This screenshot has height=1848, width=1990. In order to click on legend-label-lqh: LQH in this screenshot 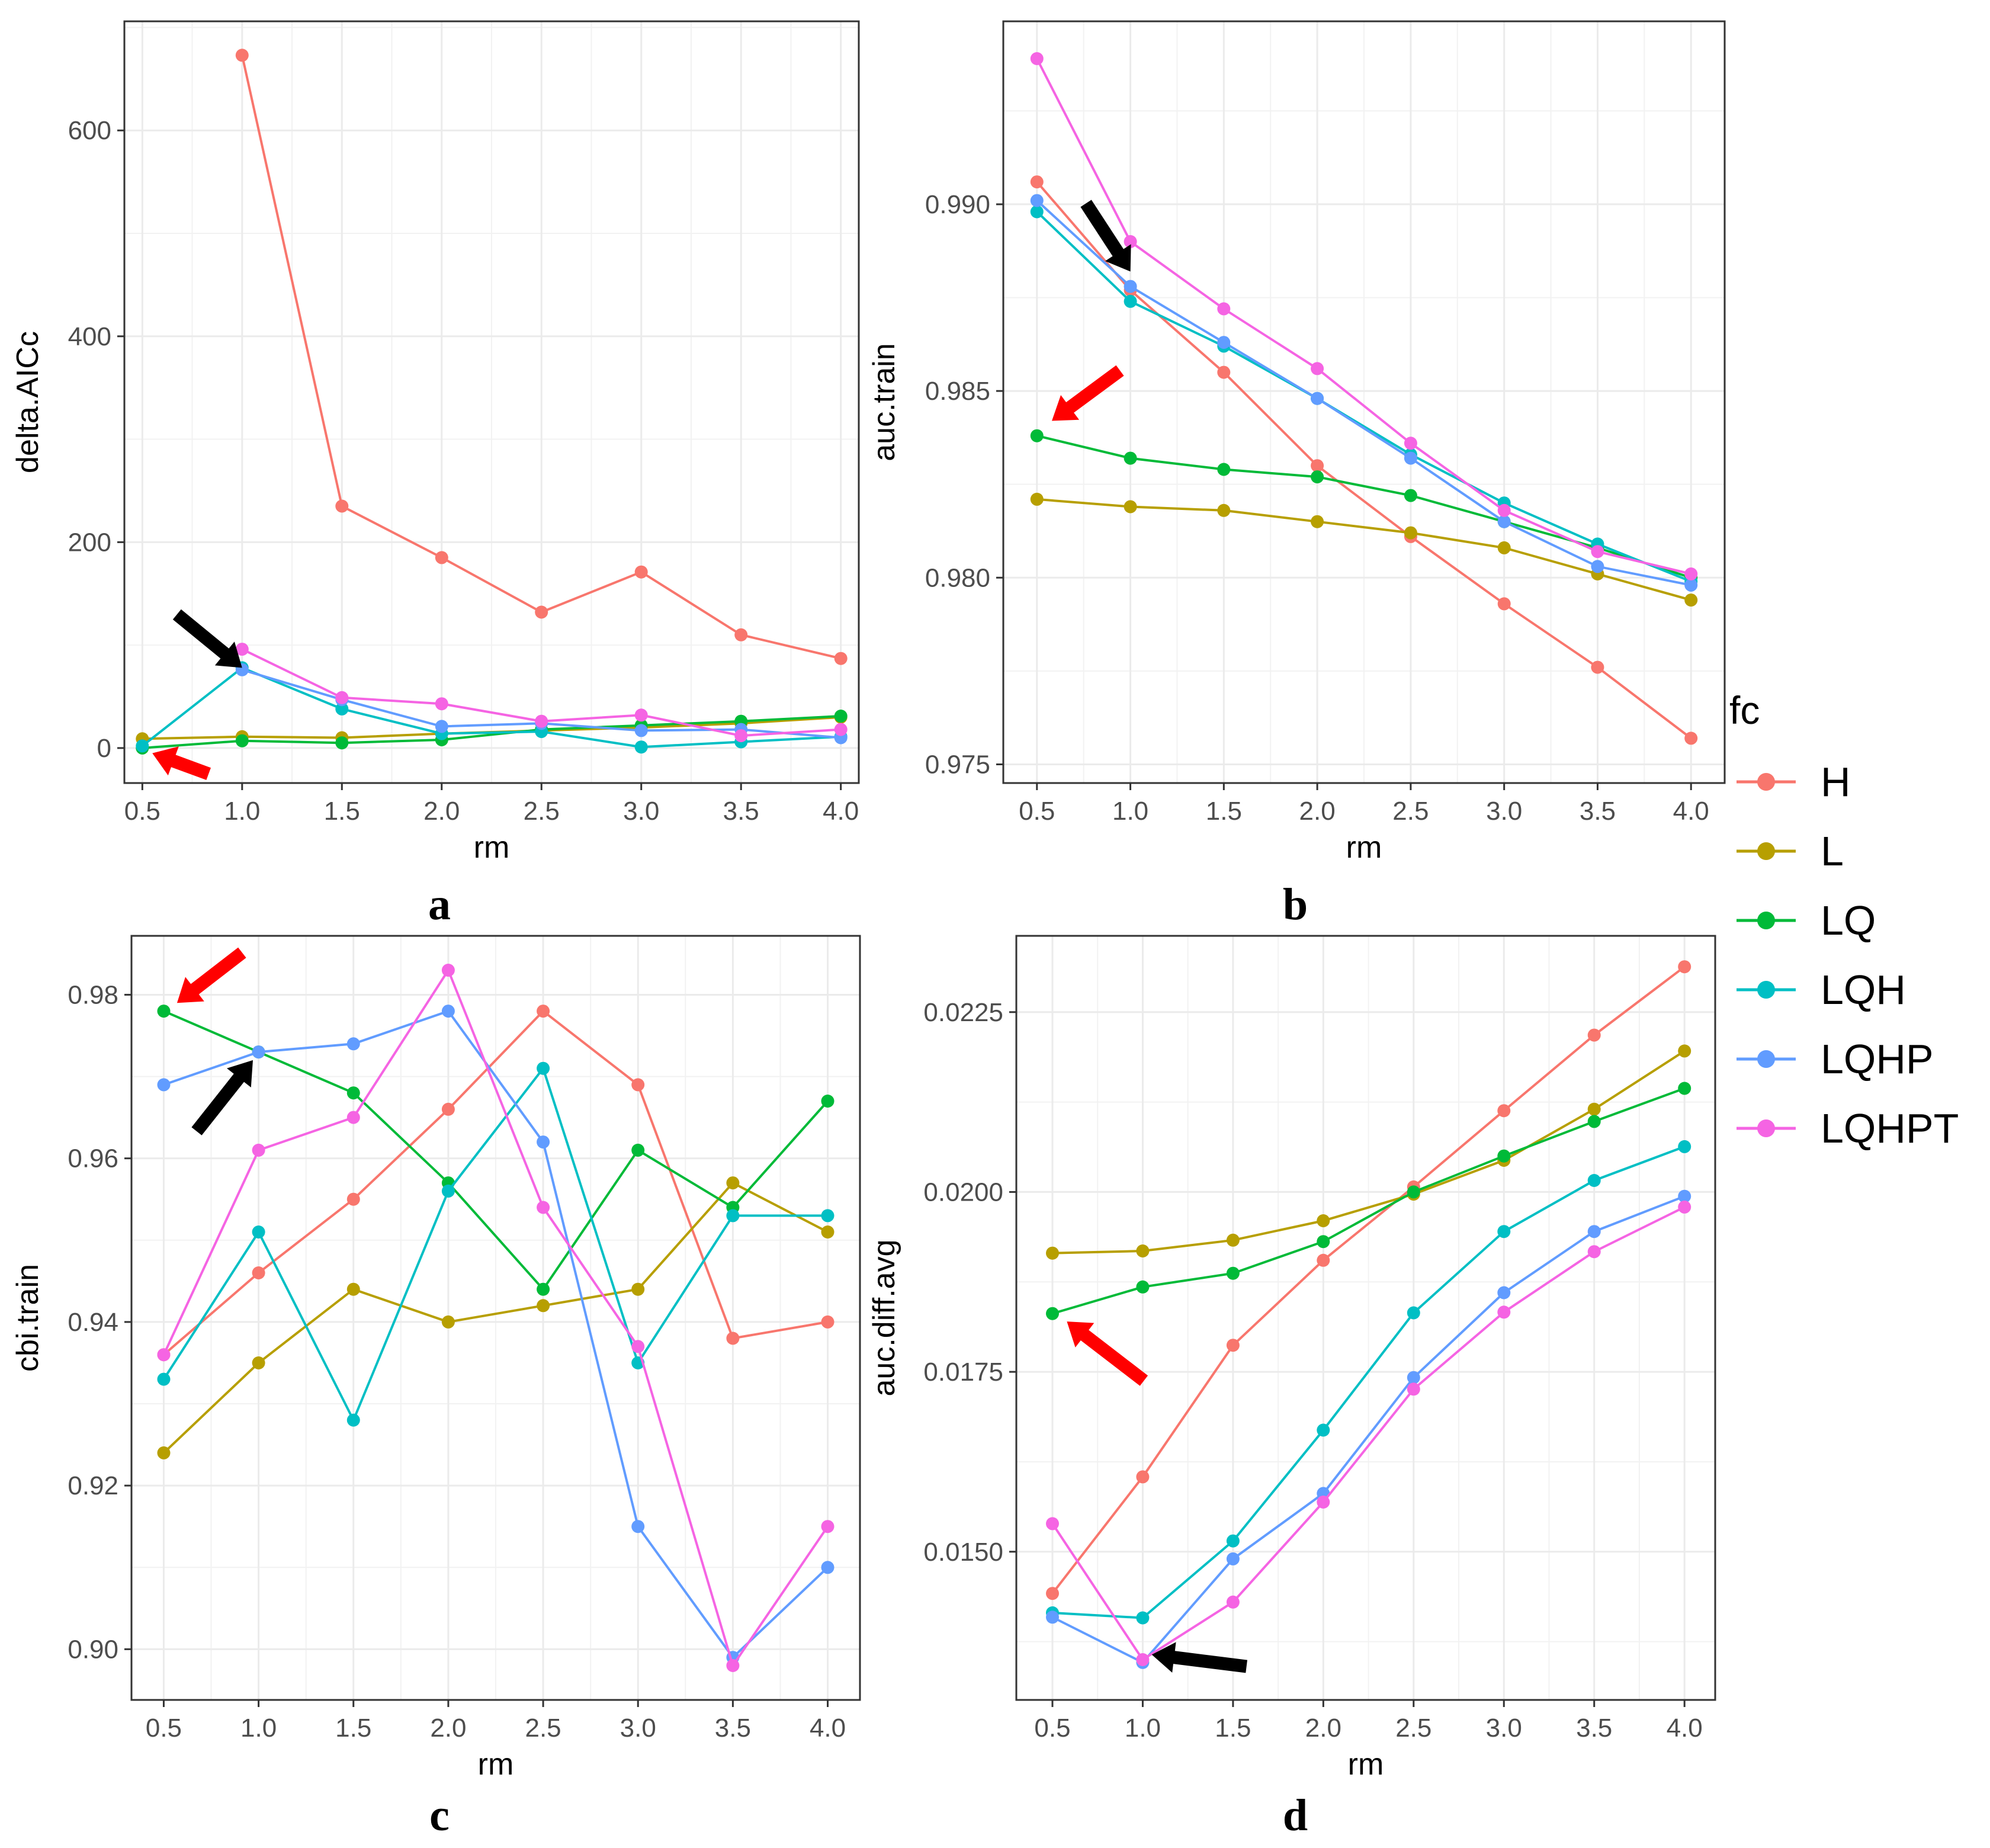, I will do `click(1863, 990)`.